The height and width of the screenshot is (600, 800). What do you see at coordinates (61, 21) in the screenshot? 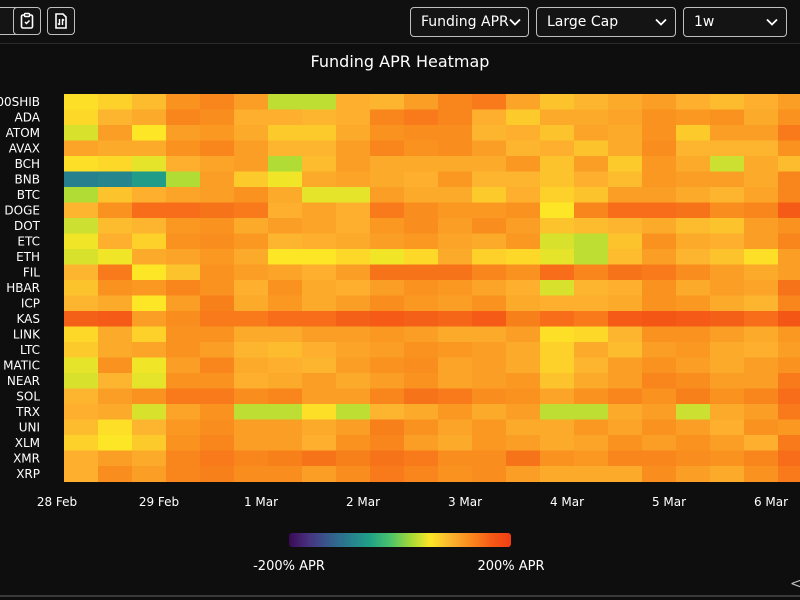
I see `file-swap-button` at bounding box center [61, 21].